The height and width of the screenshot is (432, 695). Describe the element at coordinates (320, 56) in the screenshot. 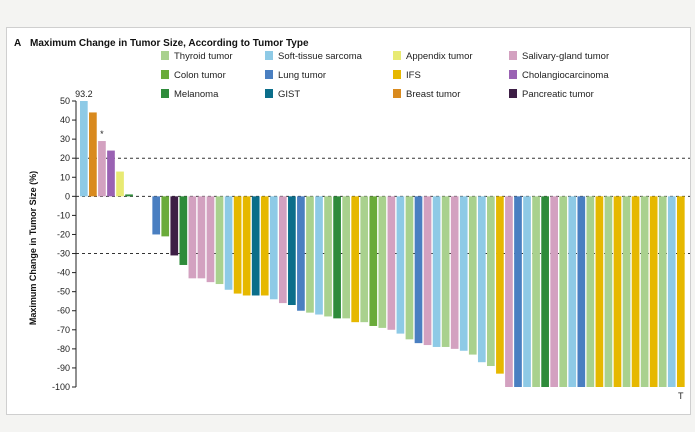

I see `legend-label: Soft-tissue sarcoma` at that location.